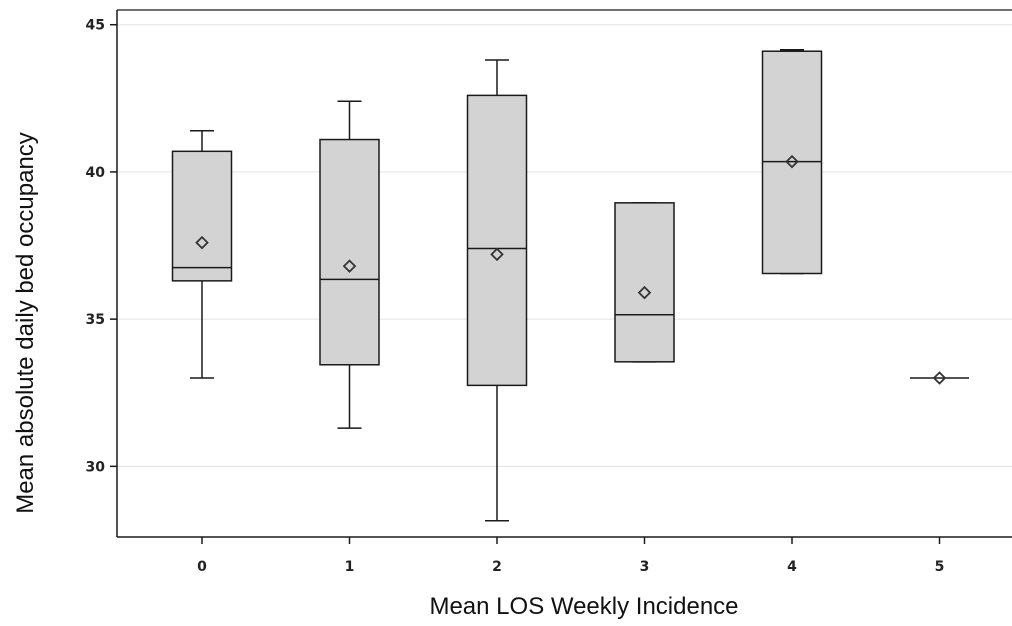 The image size is (1012, 626). Describe the element at coordinates (25, 323) in the screenshot. I see `y-axis-title: Mean absolute daily bed occupancy` at that location.